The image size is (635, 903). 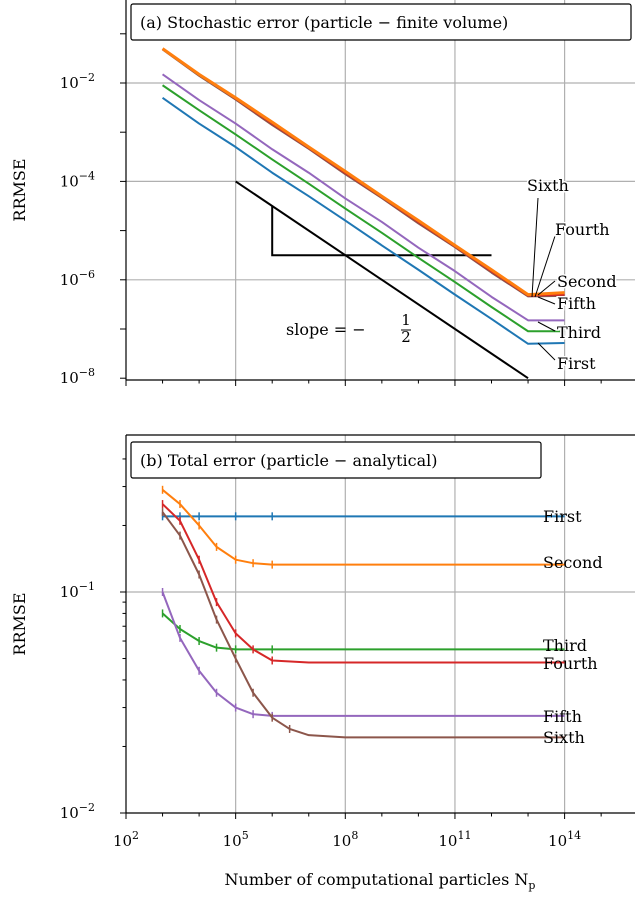 I want to click on title-box-b, so click(x=336, y=460).